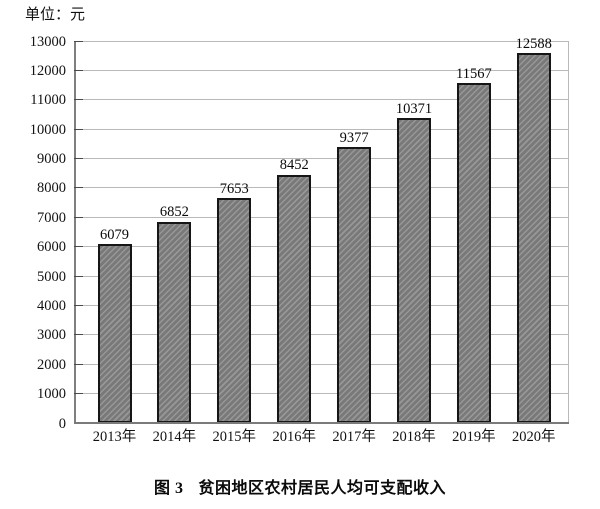  What do you see at coordinates (294, 298) in the screenshot?
I see `bar-2016年` at bounding box center [294, 298].